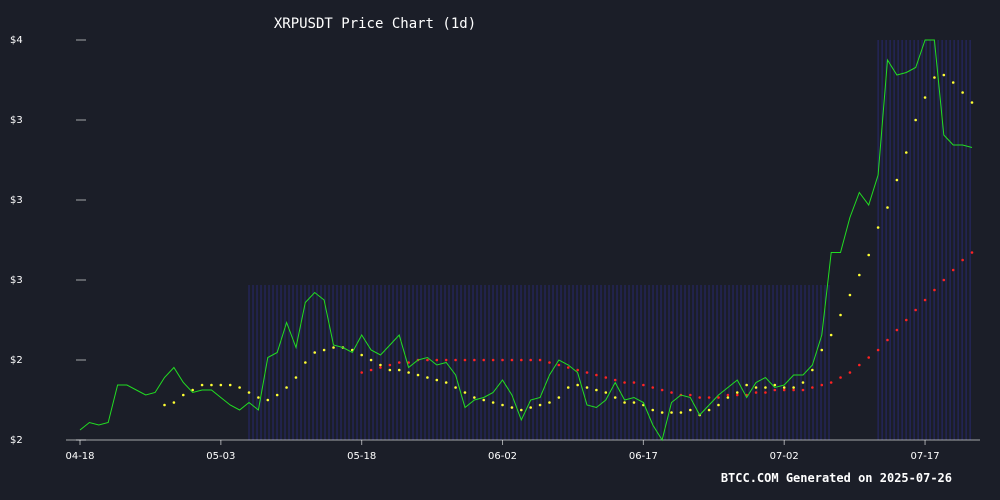 The height and width of the screenshot is (500, 1000). Describe the element at coordinates (925, 456) in the screenshot. I see `x-tick-label: 07-17` at that location.